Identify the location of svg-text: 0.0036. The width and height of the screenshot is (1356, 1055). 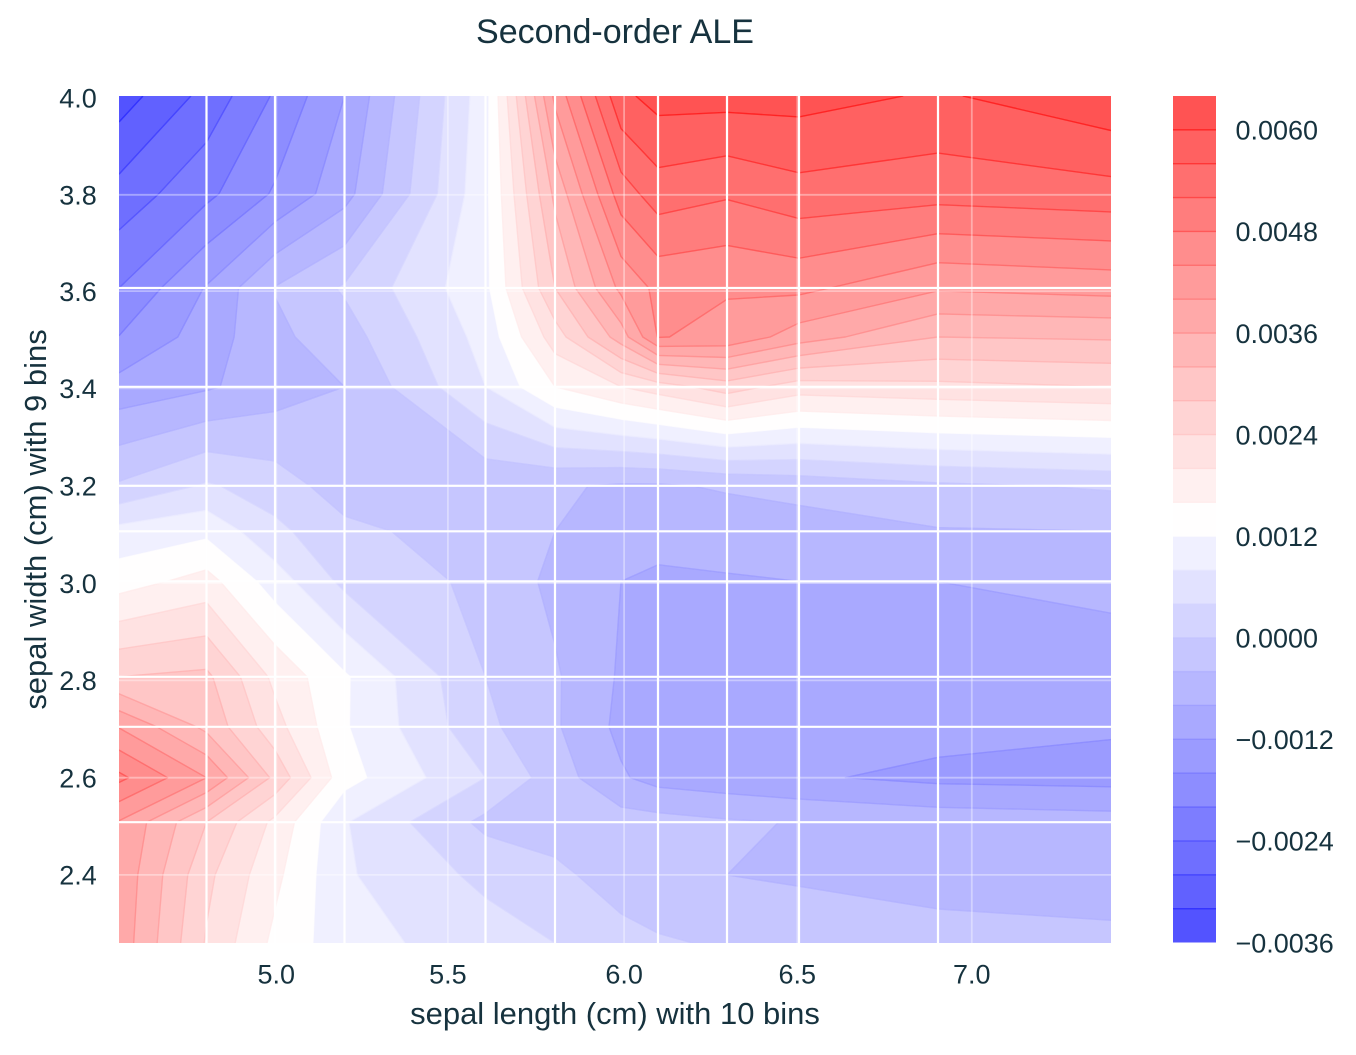
(1276, 334).